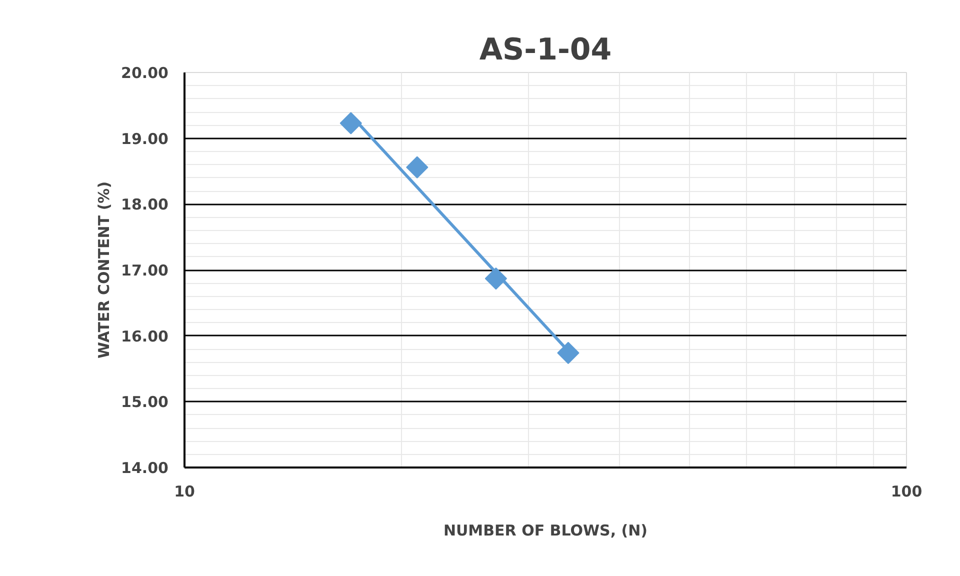 This screenshot has width=960, height=576. Describe the element at coordinates (545, 531) in the screenshot. I see `x-axis-title: NUMBER OF BLOWS, (N)` at that location.